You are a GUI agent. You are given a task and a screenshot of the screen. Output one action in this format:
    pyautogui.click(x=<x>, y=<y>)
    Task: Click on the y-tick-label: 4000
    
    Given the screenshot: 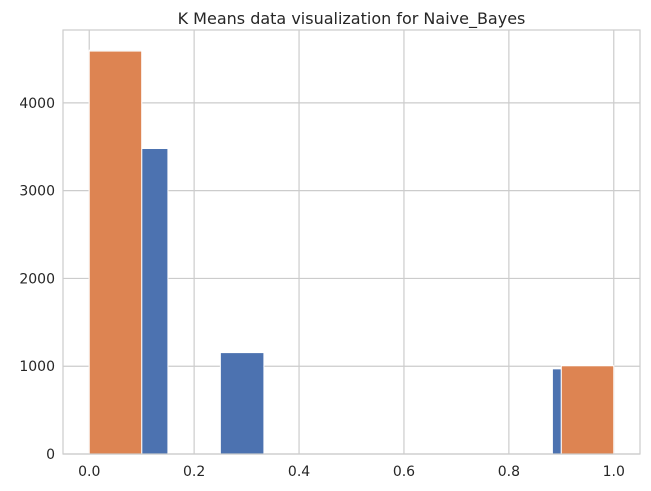 What is the action you would take?
    pyautogui.click(x=37, y=104)
    